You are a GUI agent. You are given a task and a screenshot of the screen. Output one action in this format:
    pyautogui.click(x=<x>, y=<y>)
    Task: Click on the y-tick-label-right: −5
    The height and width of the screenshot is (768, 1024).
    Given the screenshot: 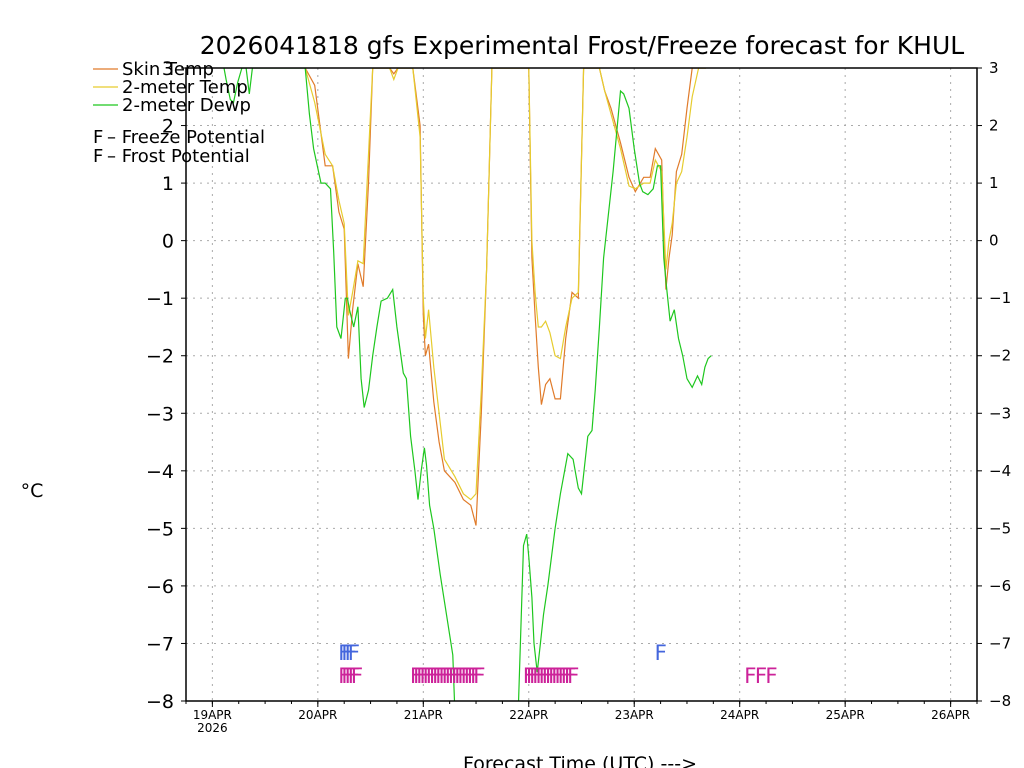 What is the action you would take?
    pyautogui.click(x=1000, y=528)
    